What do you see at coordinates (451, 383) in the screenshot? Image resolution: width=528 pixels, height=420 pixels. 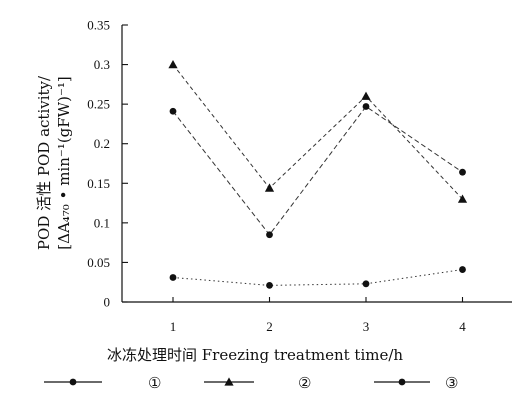 I see `legend-label: ③` at bounding box center [451, 383].